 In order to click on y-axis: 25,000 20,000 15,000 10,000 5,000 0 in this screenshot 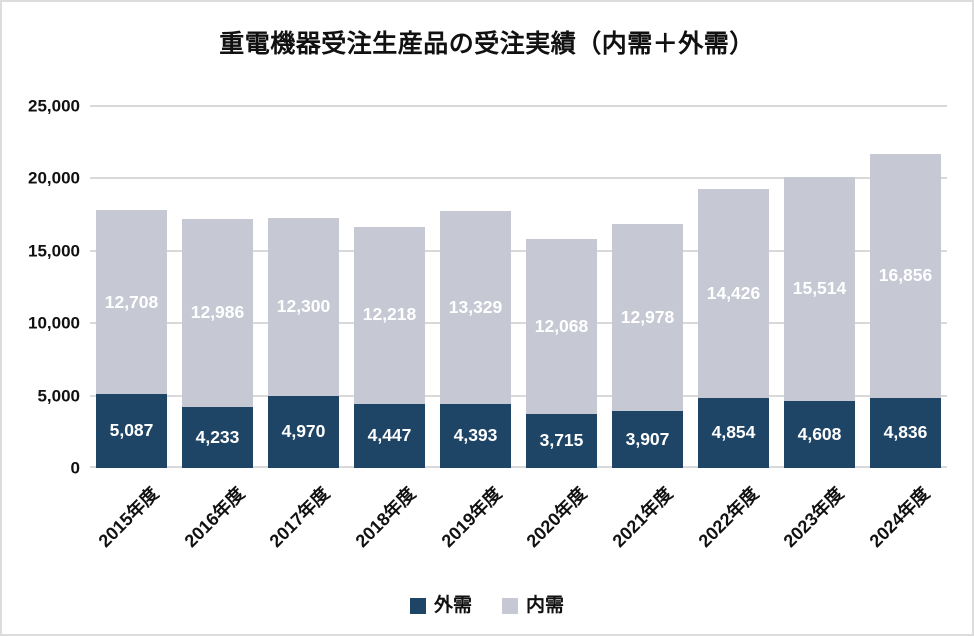, I will do `click(41, 287)`.